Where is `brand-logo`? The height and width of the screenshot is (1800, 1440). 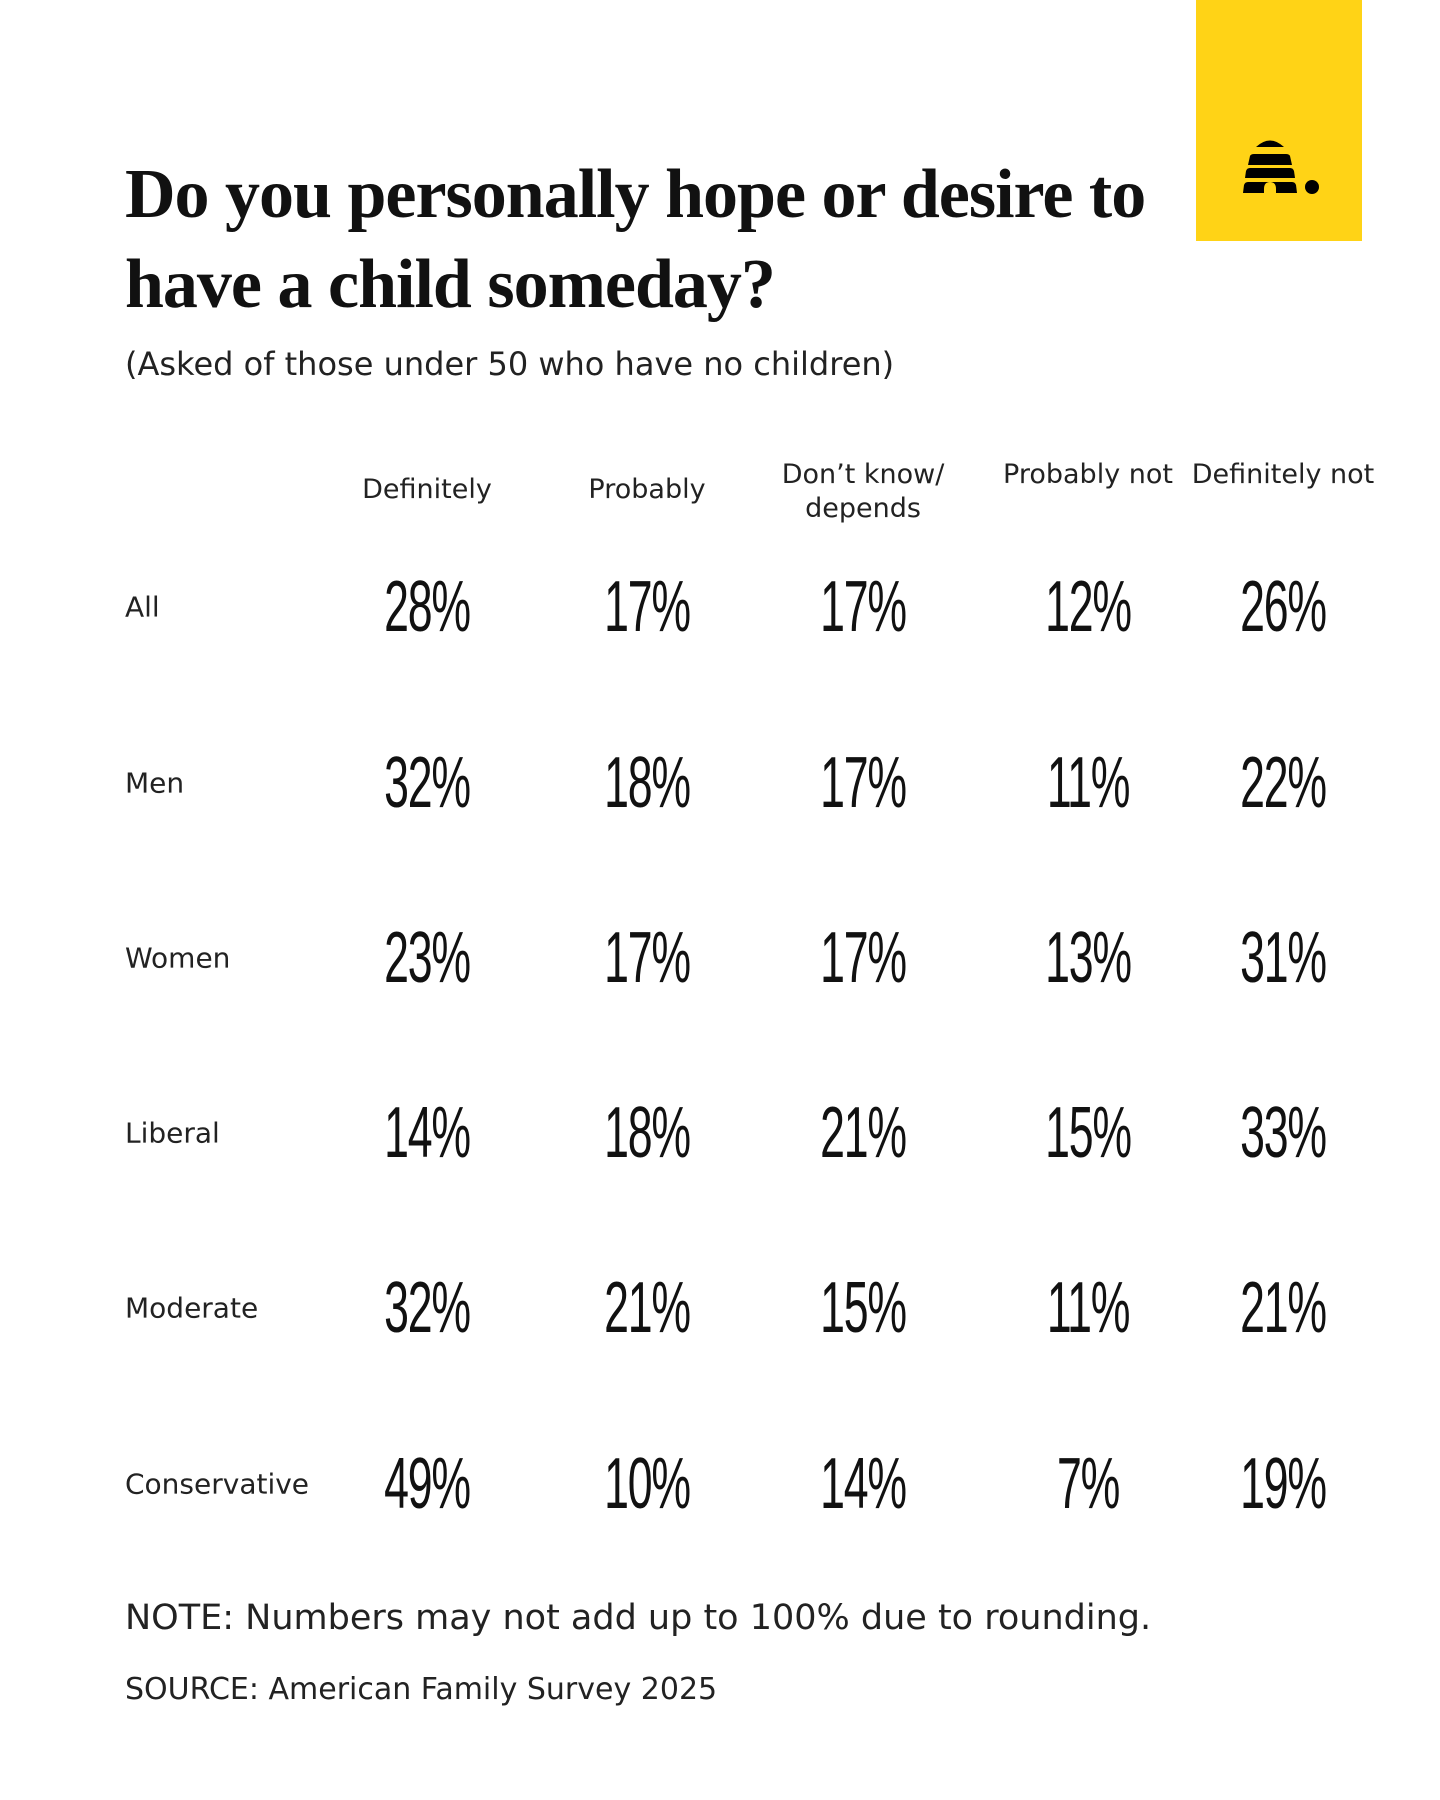
brand-logo is located at coordinates (1279, 120).